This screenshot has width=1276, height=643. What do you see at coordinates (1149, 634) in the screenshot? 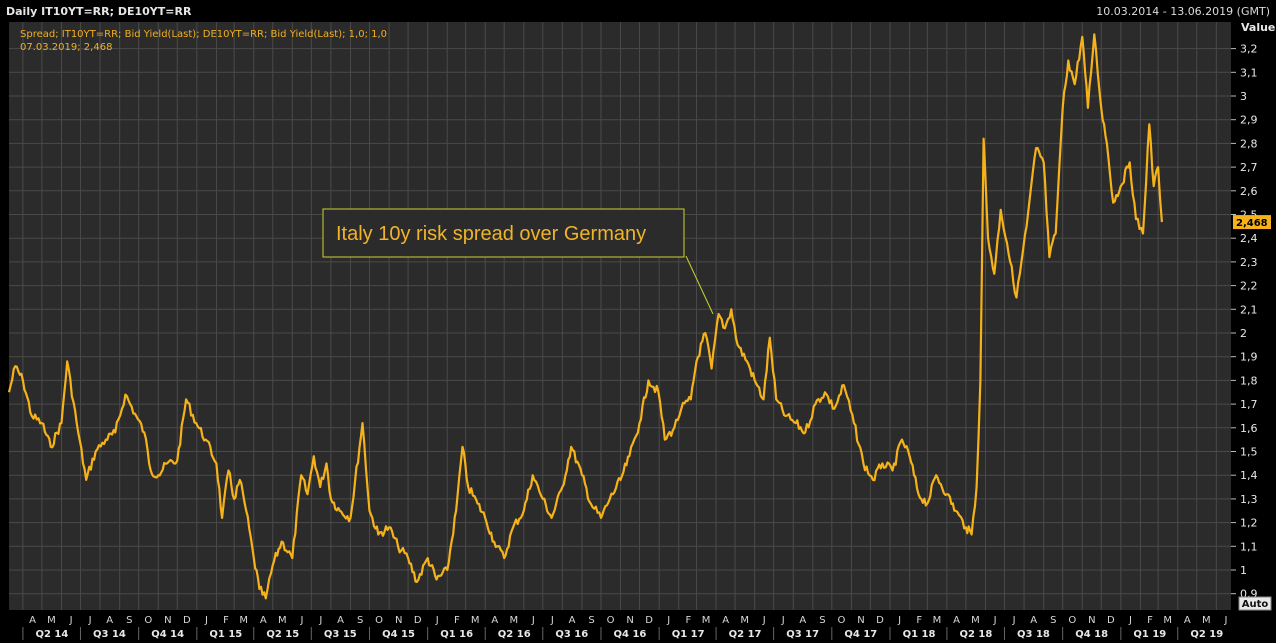
I see `x-quarter-label: Q1 19` at bounding box center [1149, 634].